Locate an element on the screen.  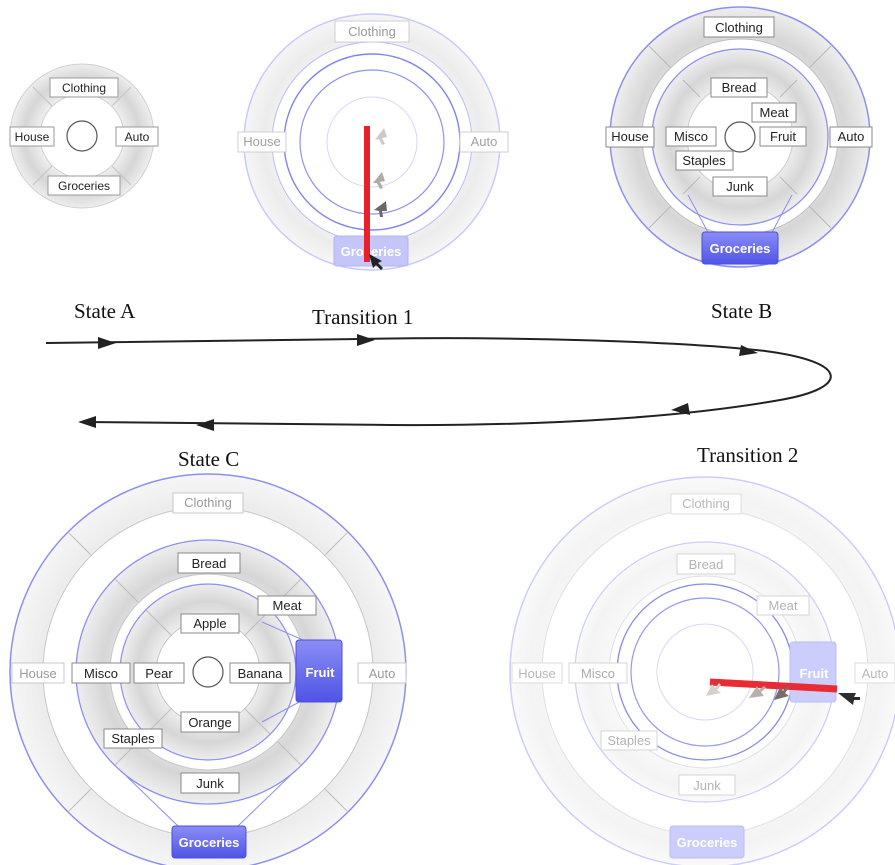
menu-state-a: Clothing House Auto Groceries is located at coordinates (84, 136).